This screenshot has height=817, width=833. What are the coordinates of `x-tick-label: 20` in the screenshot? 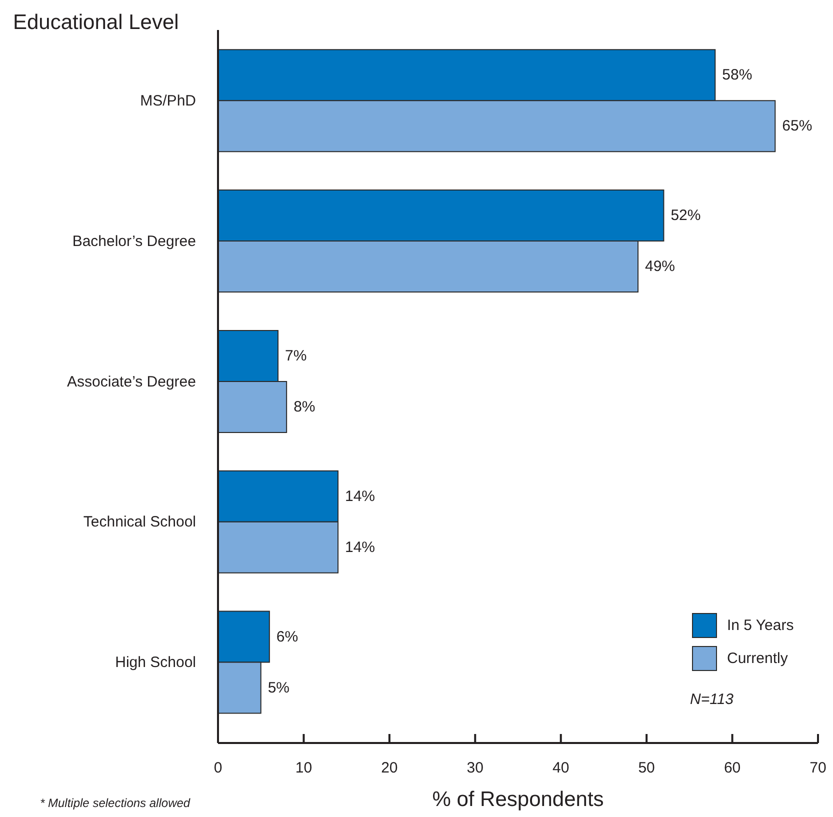 It's located at (389, 768).